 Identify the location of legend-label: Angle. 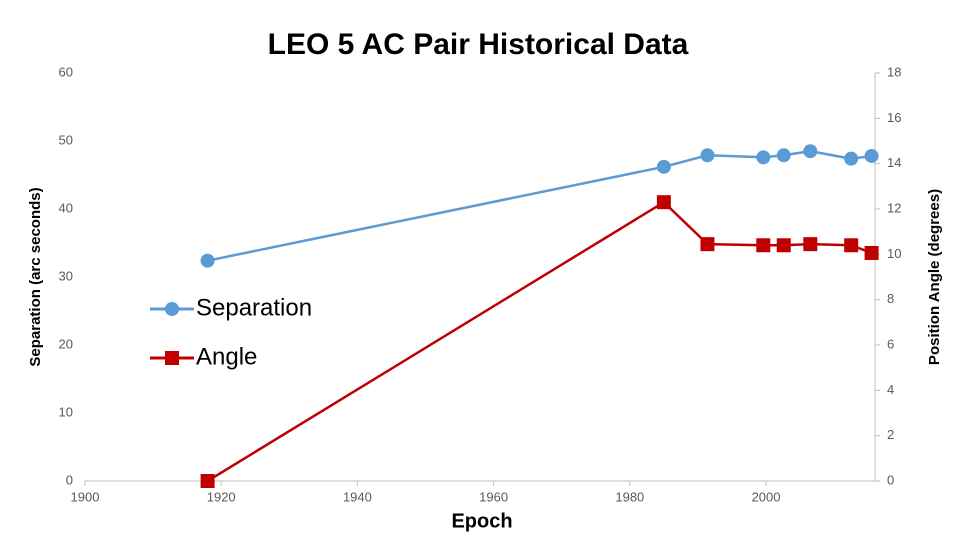
(226, 356).